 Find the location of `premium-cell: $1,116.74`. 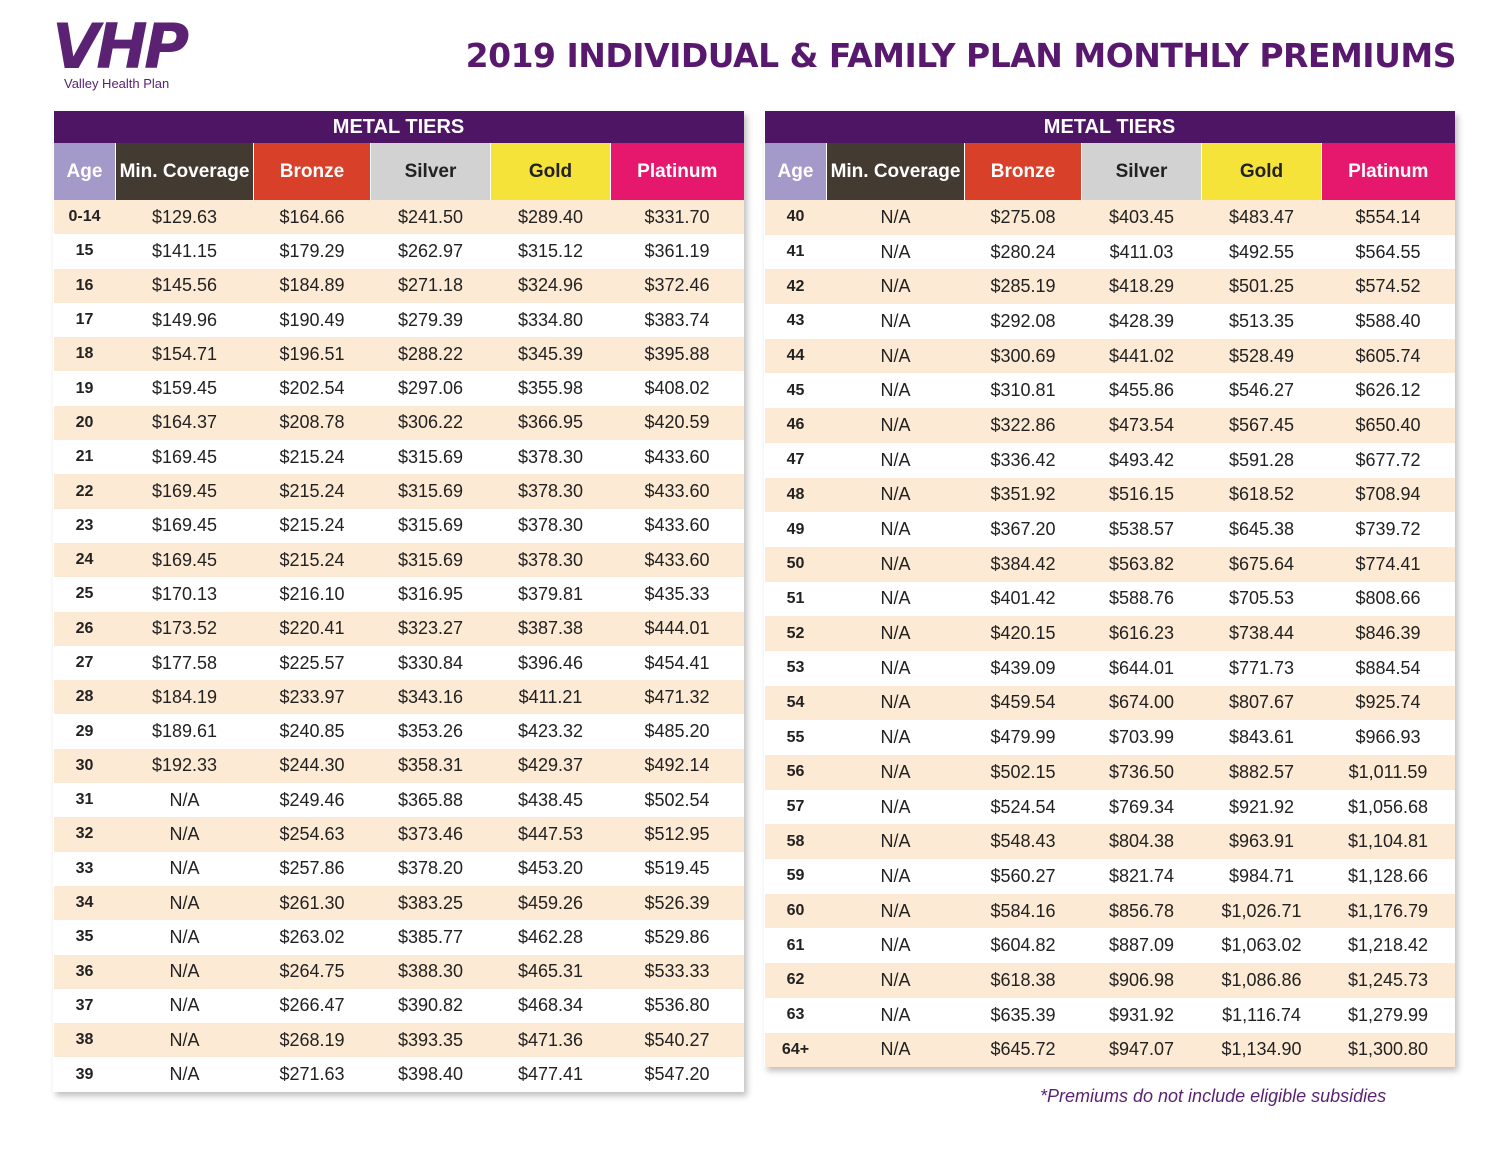

premium-cell: $1,116.74 is located at coordinates (1261, 1014).